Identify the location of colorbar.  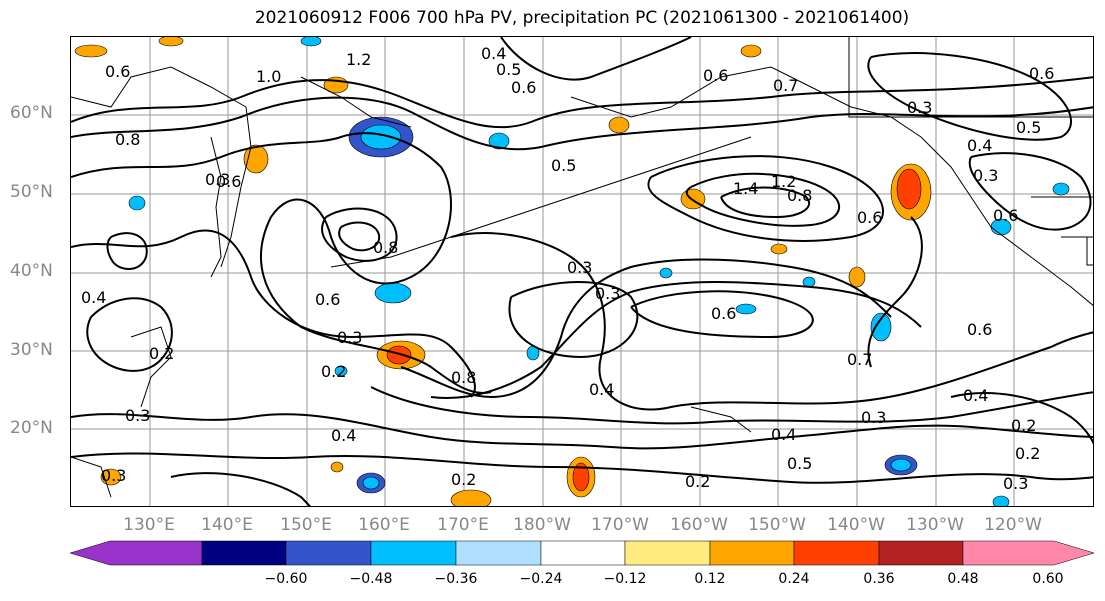
(582, 553).